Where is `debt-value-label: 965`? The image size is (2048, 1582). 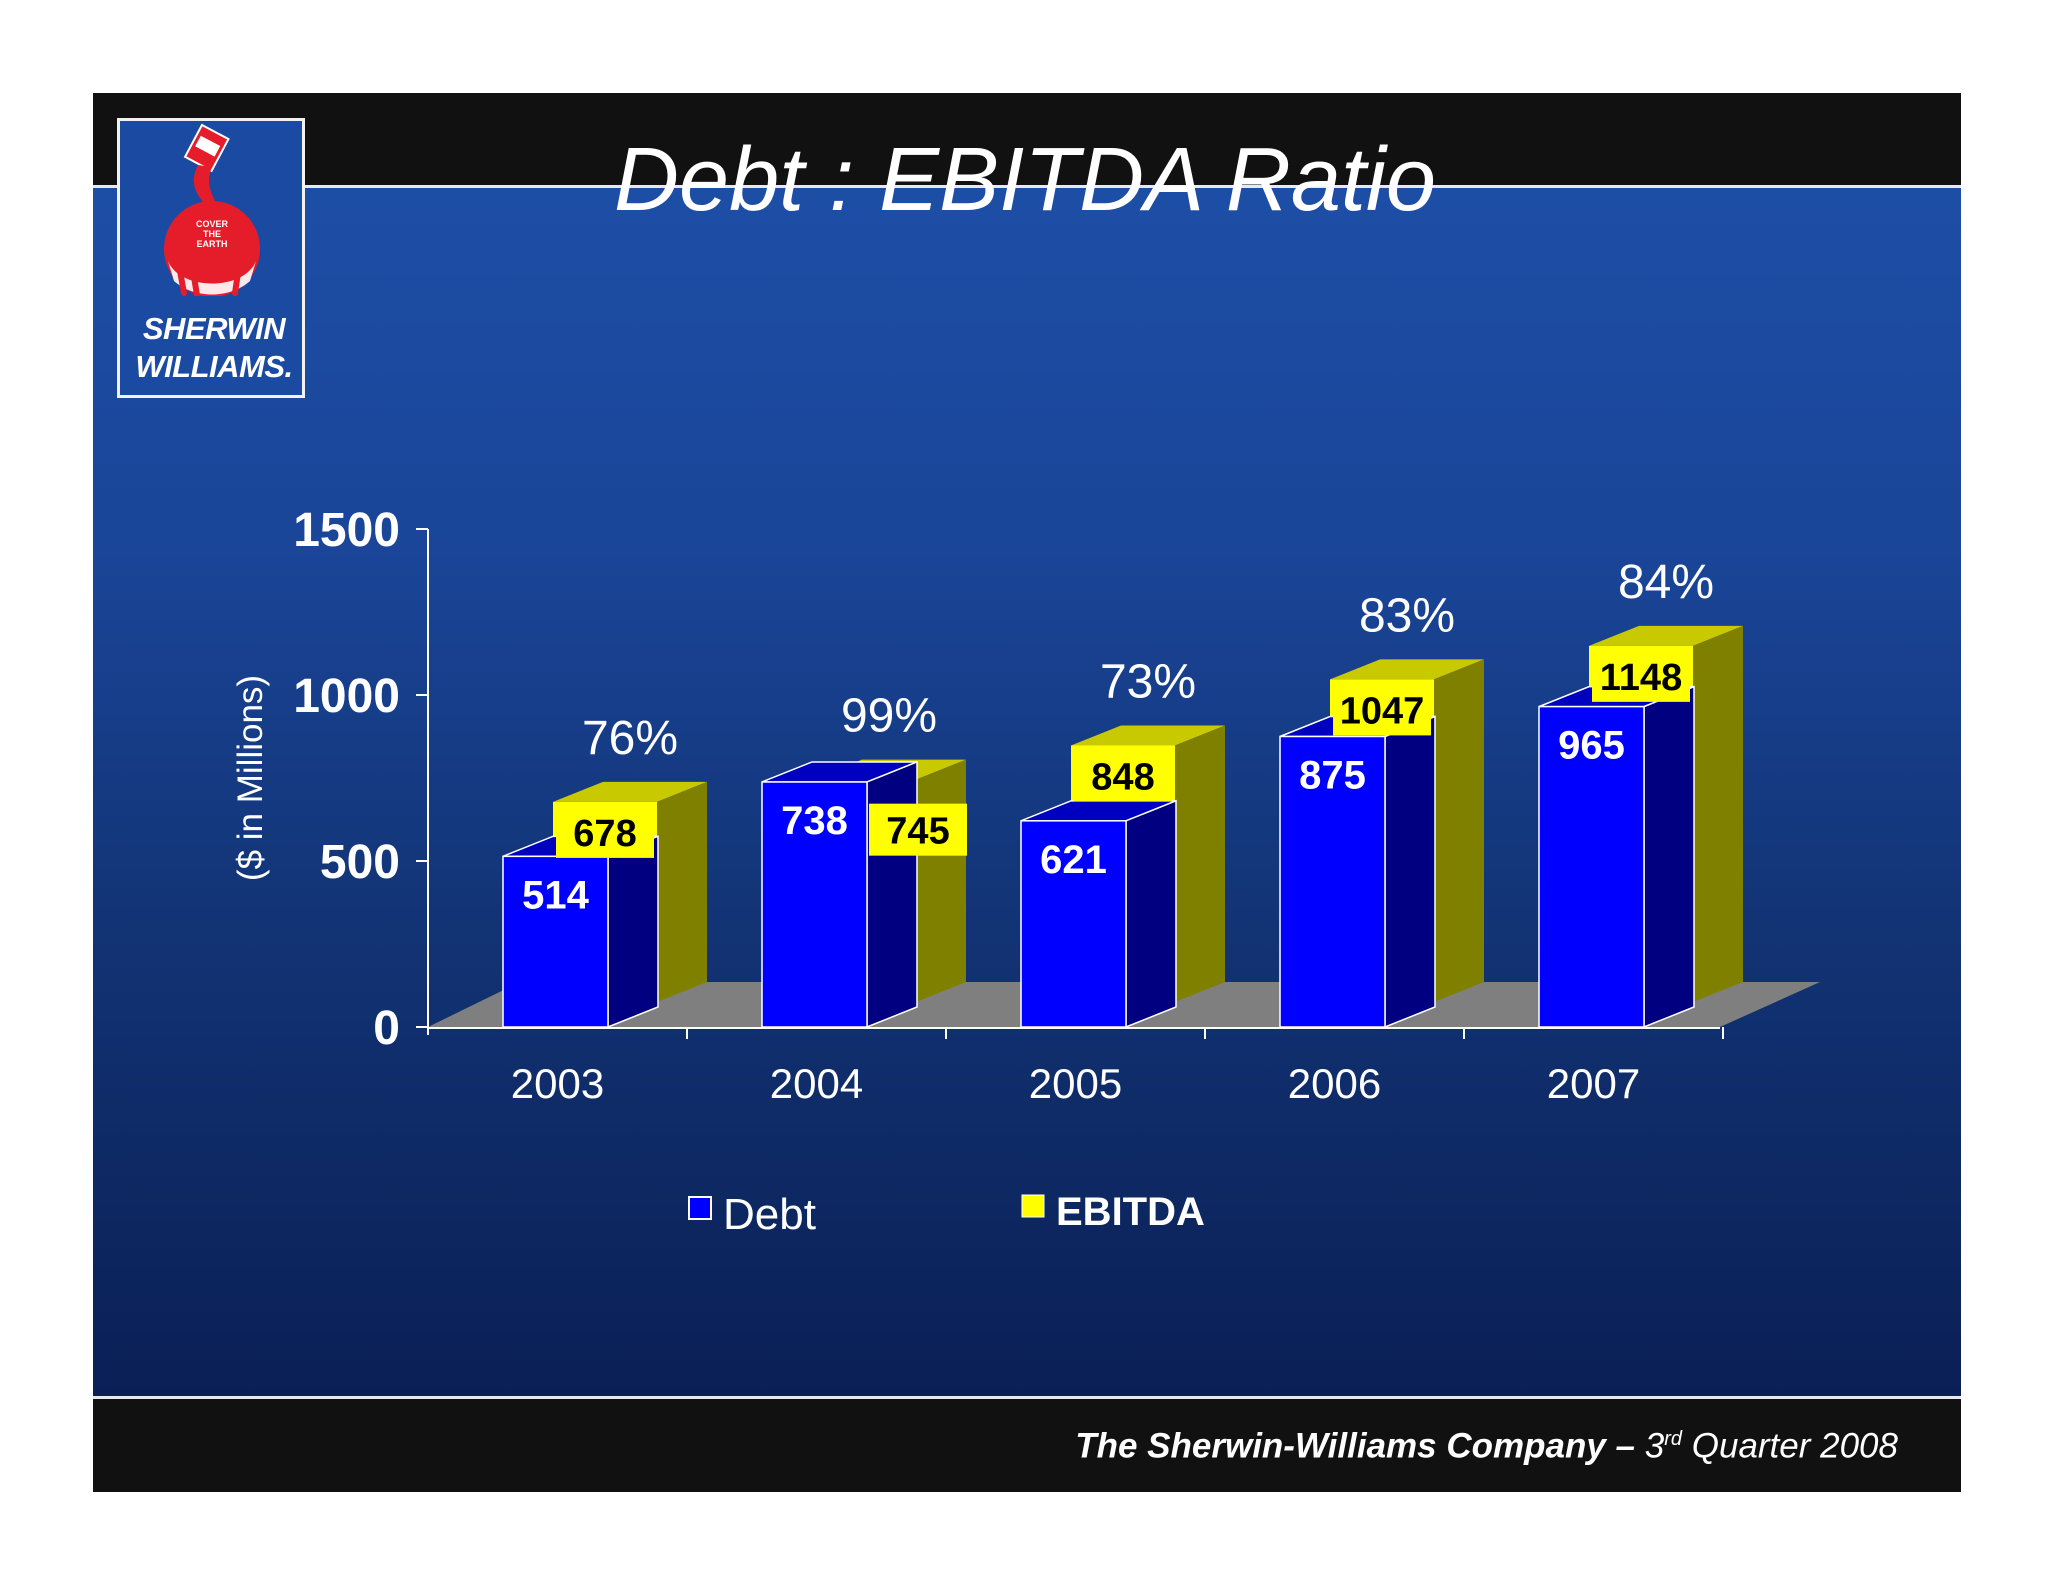 debt-value-label: 965 is located at coordinates (1591, 746).